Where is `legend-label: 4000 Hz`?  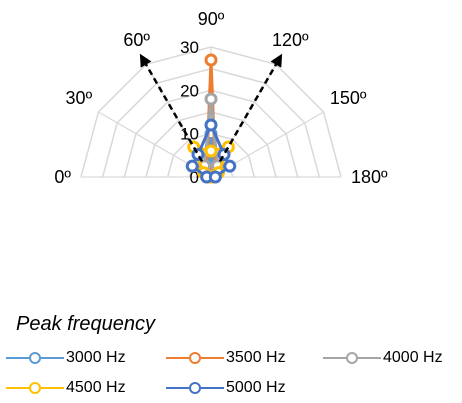 legend-label: 4000 Hz is located at coordinates (413, 357).